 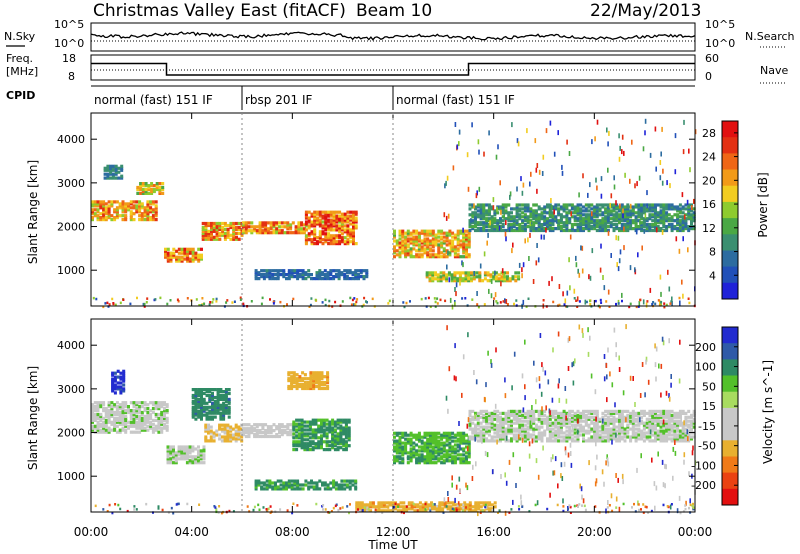 What do you see at coordinates (153, 100) in the screenshot?
I see `cpid-segment-label: normal (fast) 151 IF` at bounding box center [153, 100].